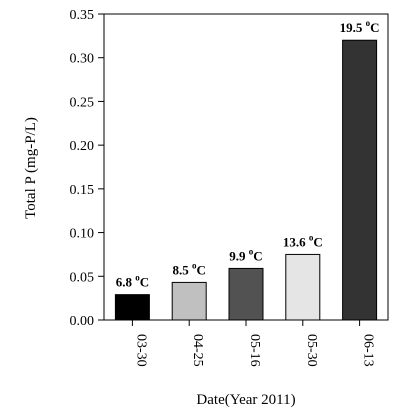 Image resolution: width=413 pixels, height=413 pixels. I want to click on x-axis-label: Date(Year 2011), so click(245, 400).